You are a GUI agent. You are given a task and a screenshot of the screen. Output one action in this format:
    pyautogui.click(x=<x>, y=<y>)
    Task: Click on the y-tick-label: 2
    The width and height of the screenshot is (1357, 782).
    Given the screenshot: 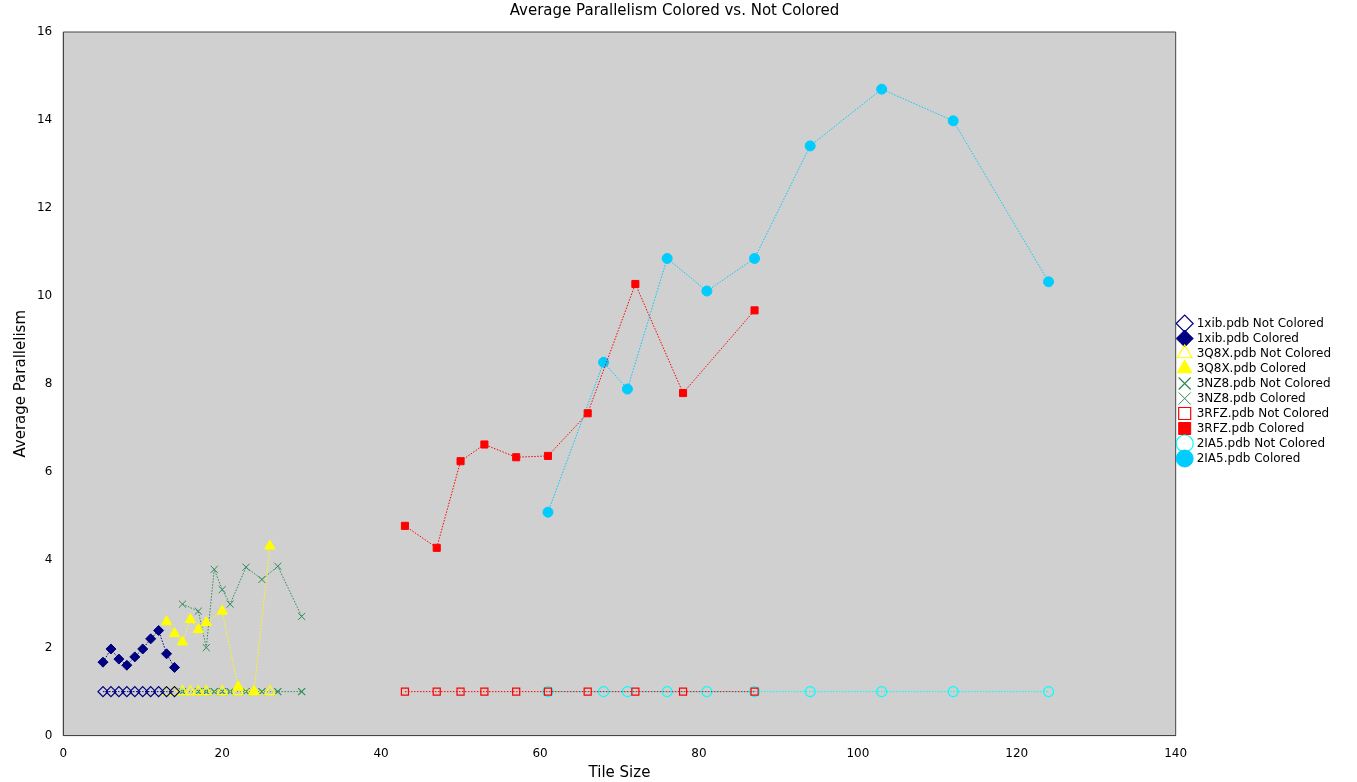 What is the action you would take?
    pyautogui.click(x=48, y=646)
    